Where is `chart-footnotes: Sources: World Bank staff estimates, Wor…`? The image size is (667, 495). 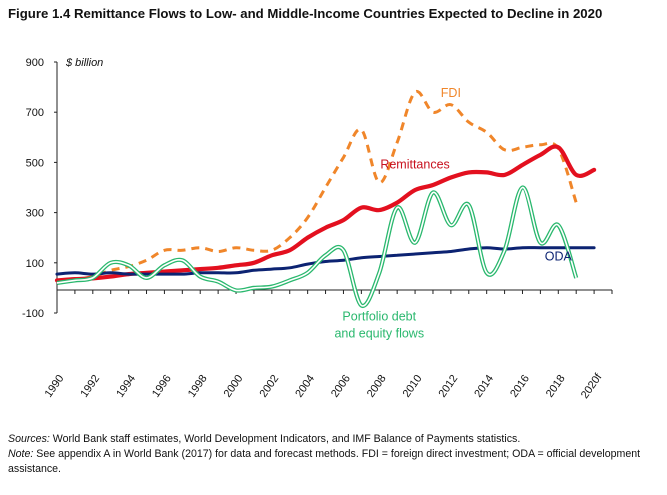 chart-footnotes: Sources: World Bank staff estimates, Wor… is located at coordinates (333, 454).